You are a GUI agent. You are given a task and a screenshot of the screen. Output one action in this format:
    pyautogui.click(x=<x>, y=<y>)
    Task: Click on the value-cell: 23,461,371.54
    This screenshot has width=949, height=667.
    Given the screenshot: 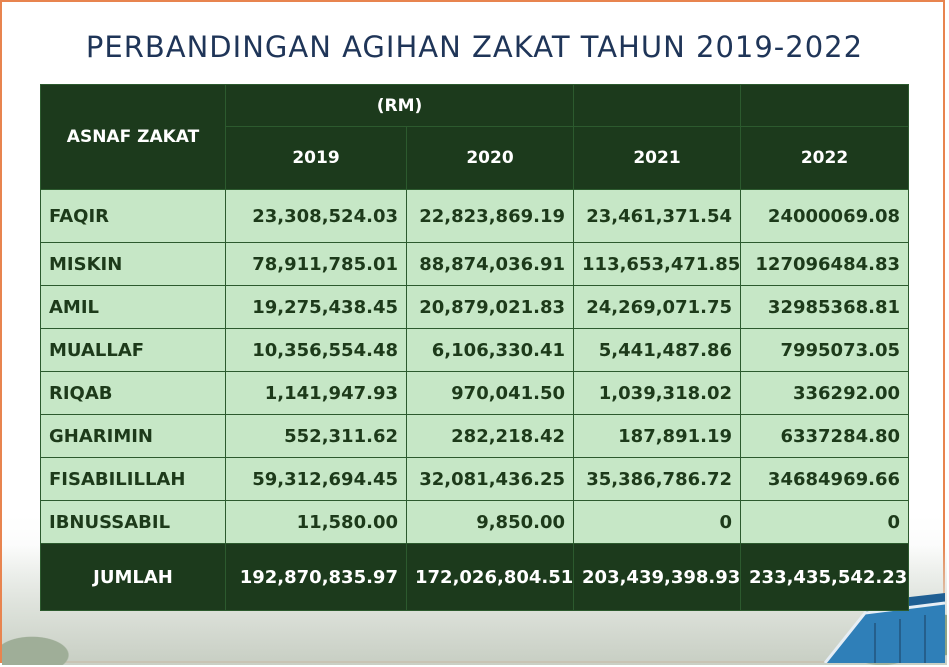 What is the action you would take?
    pyautogui.click(x=657, y=216)
    